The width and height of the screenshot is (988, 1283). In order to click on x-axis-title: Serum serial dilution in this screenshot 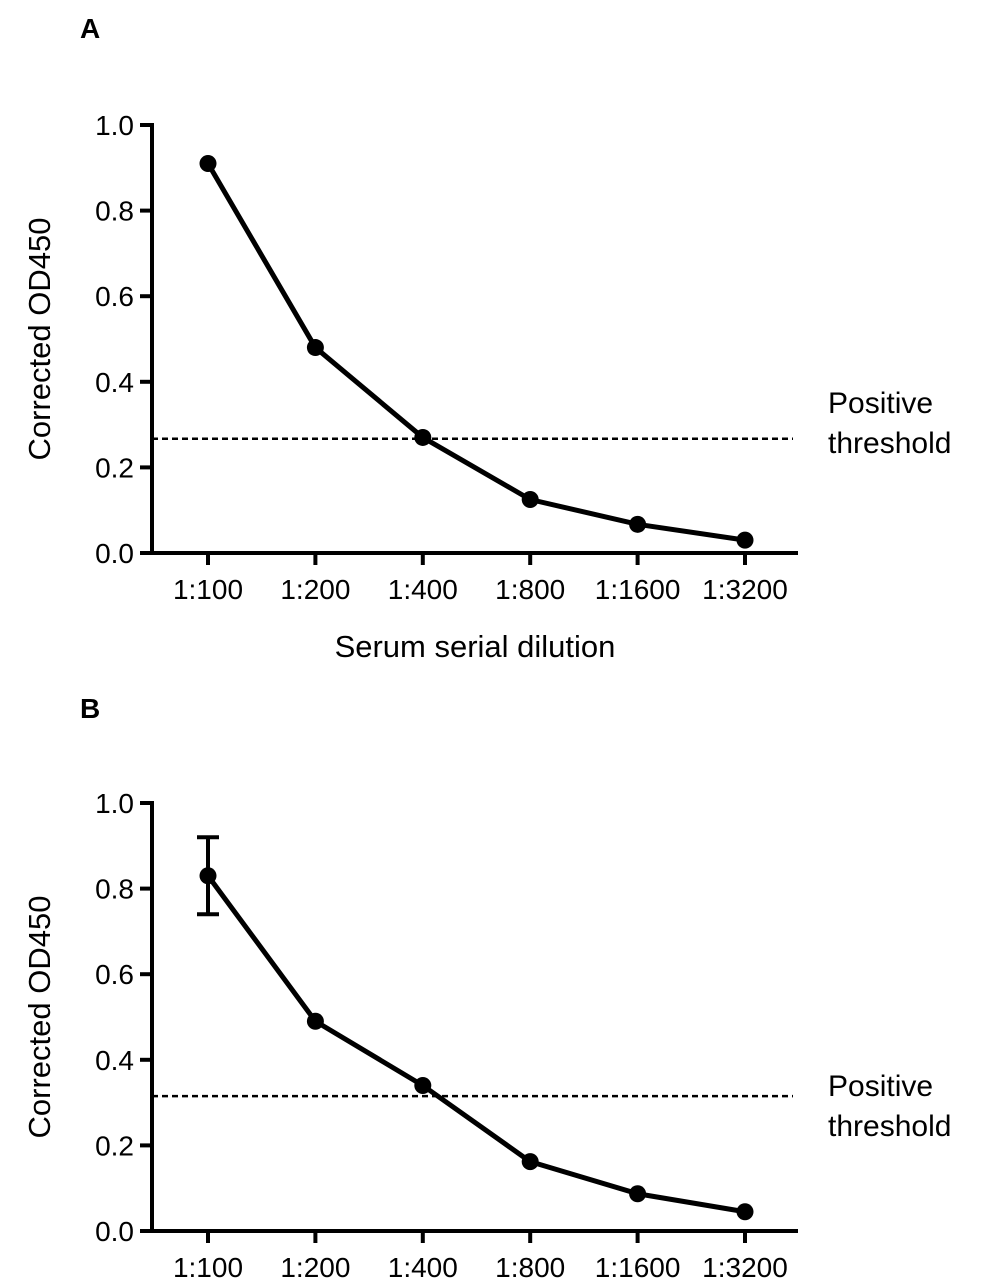, I will do `click(475, 646)`.